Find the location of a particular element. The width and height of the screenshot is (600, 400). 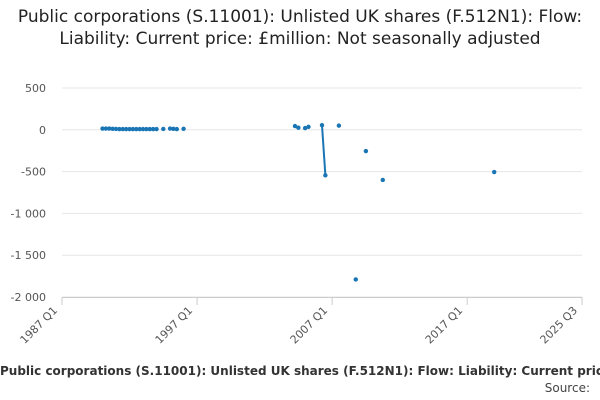

x-tick-label: 2025 Q3 is located at coordinates (559, 325).